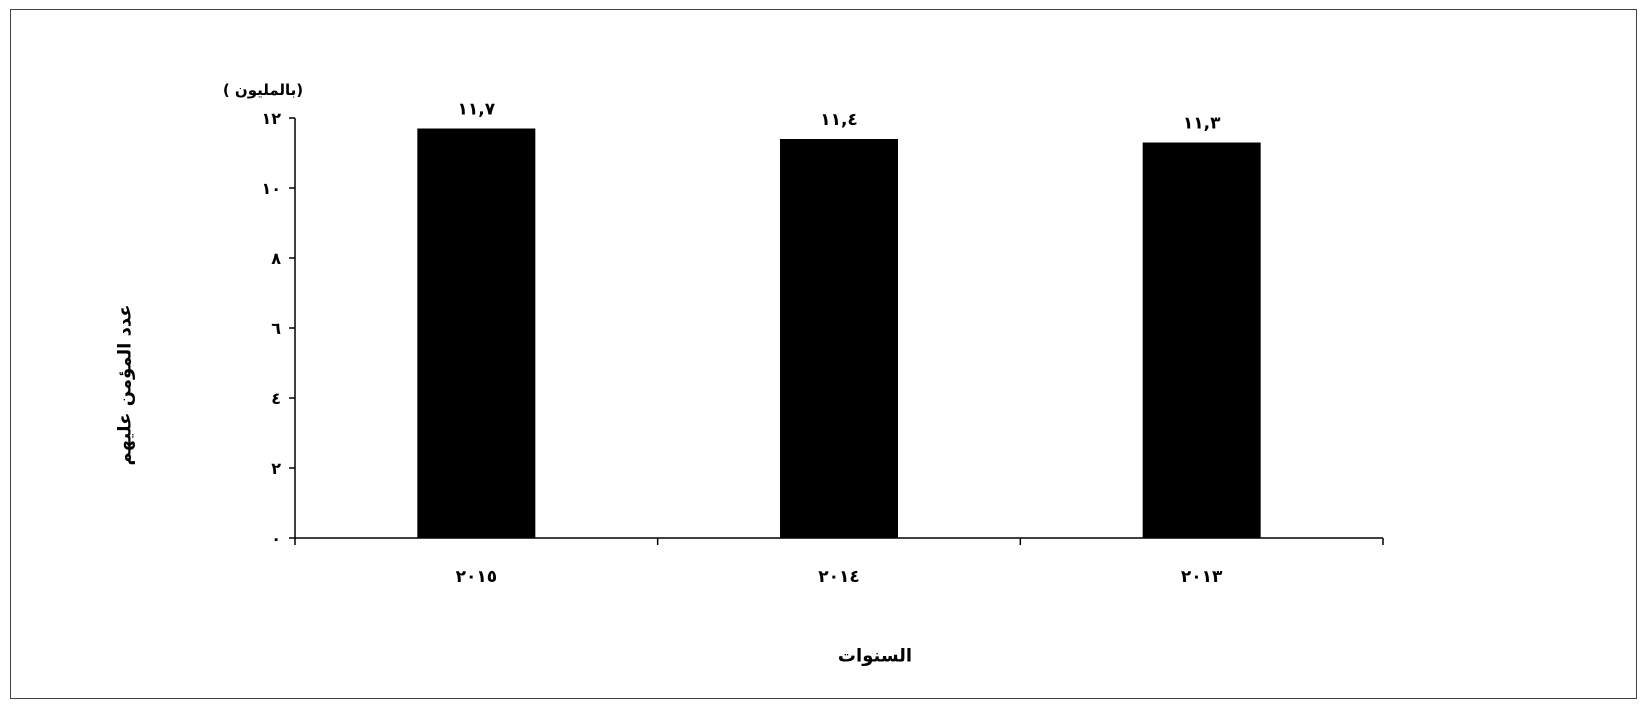 Image resolution: width=1649 pixels, height=712 pixels. I want to click on y-axis-title: عدد المؤمن عليهم, so click(125, 385).